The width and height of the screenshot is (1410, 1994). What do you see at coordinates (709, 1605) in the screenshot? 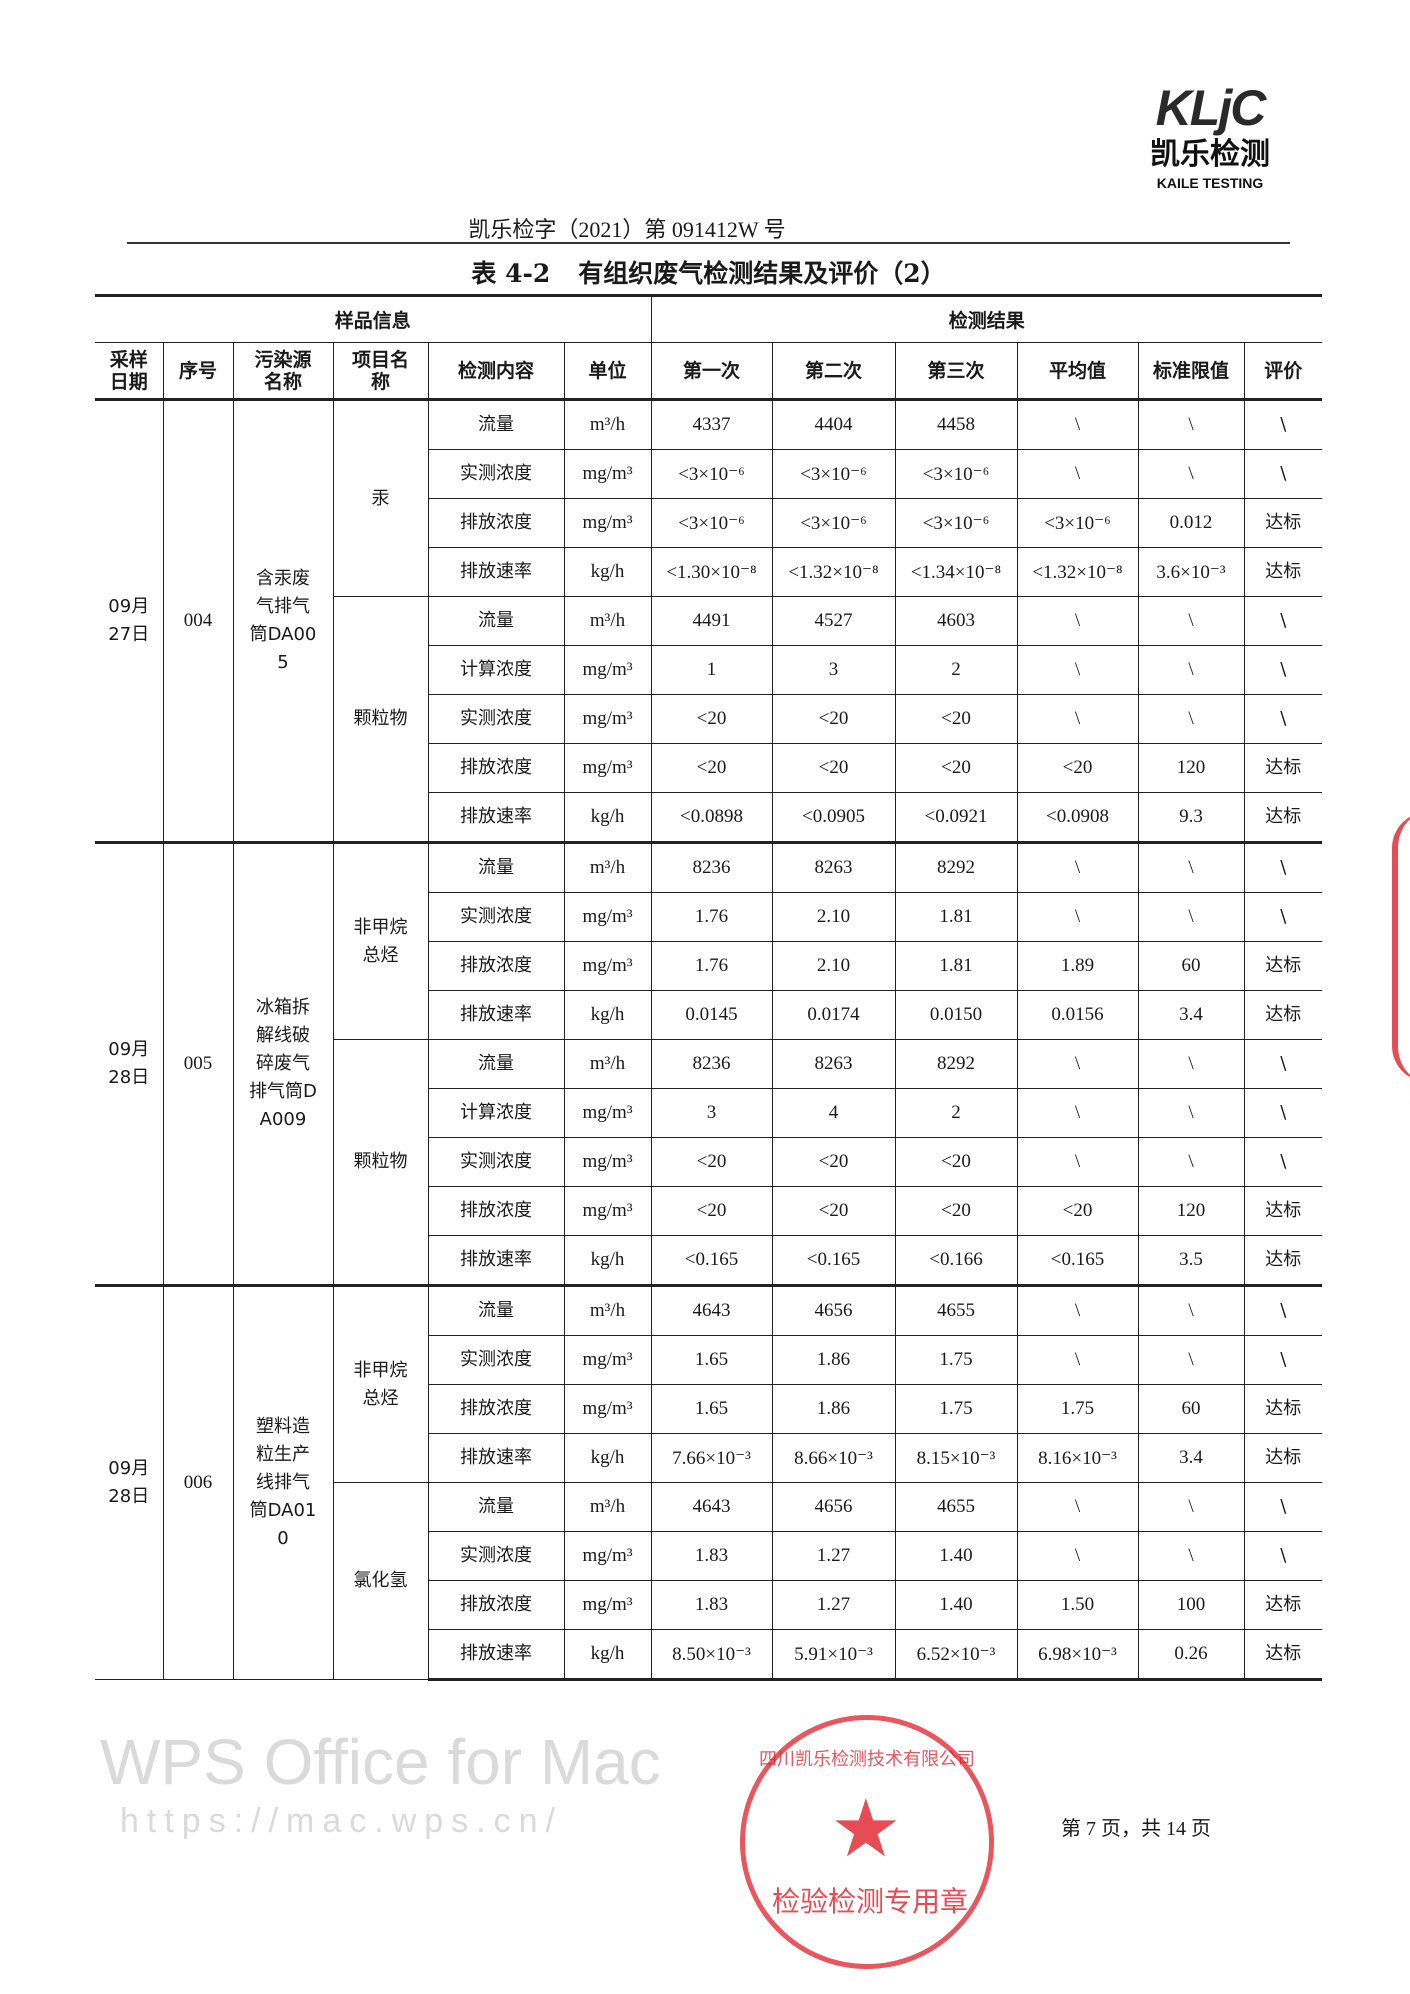
I see `table-row: 排放浓度 mg/m³ 1.83 1.27 1.40 1.50 100 达标` at bounding box center [709, 1605].